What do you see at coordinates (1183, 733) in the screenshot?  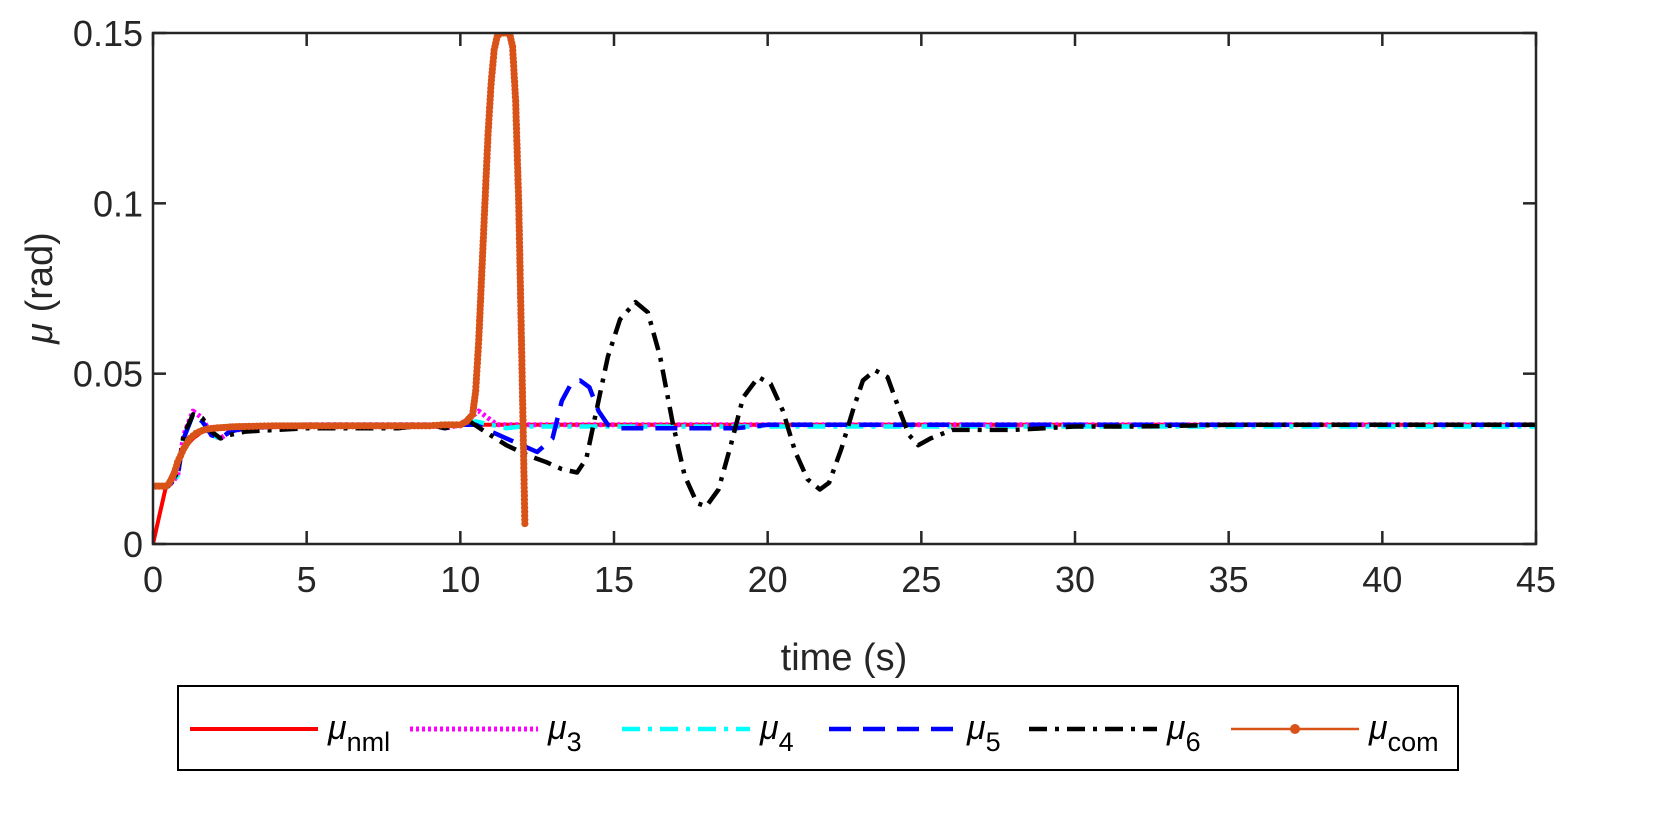 I see `legend-label-4: μ6` at bounding box center [1183, 733].